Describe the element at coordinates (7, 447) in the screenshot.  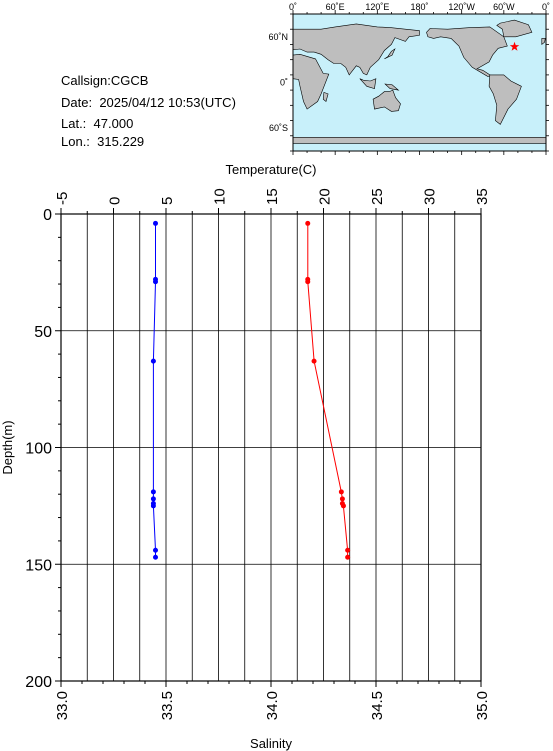
I see `depth-axis-title: Depth(m)` at that location.